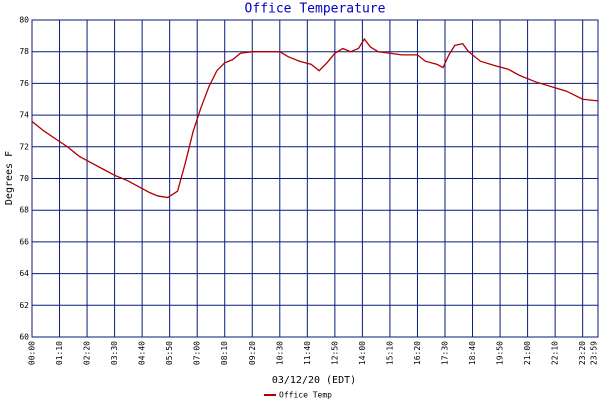  Describe the element at coordinates (142, 353) in the screenshot. I see `x-tick-label: 04:40` at that location.